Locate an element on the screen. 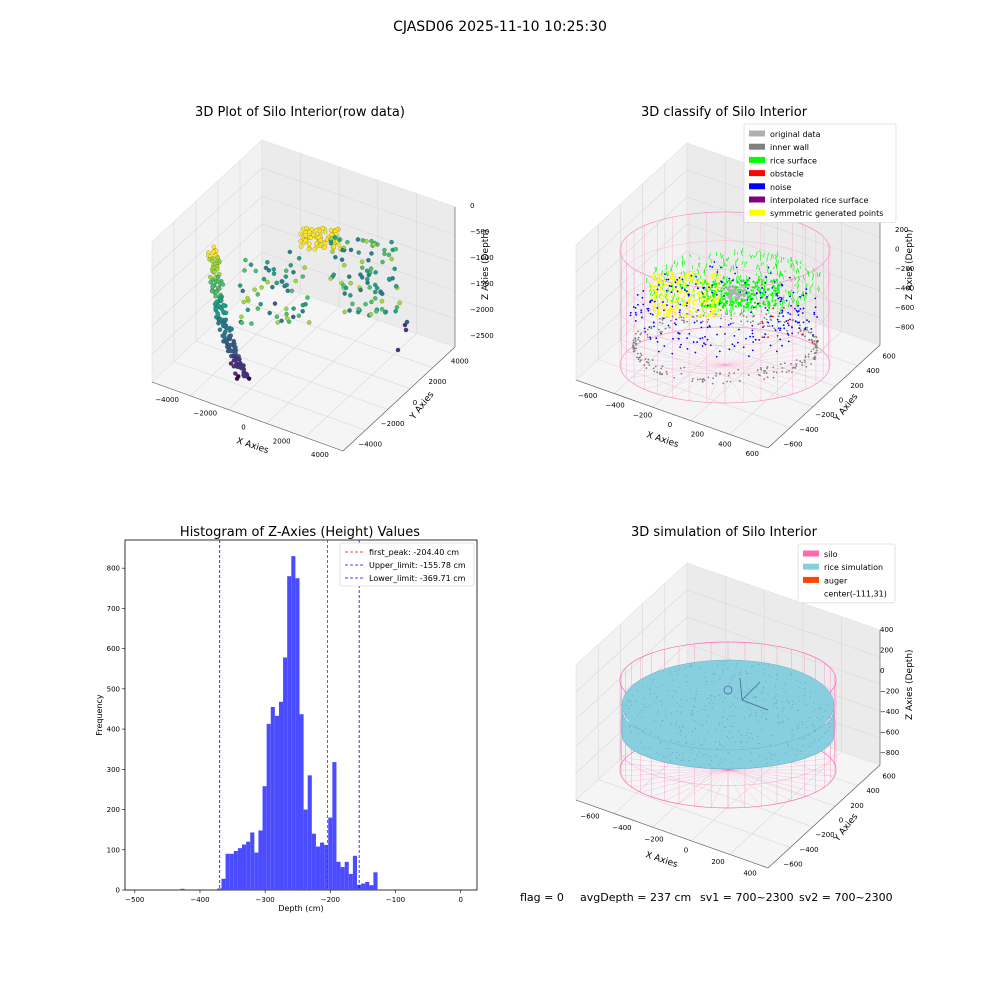 Image resolution: width=1000 pixels, height=1000 pixels. y-tick-label: 200 is located at coordinates (856, 806).